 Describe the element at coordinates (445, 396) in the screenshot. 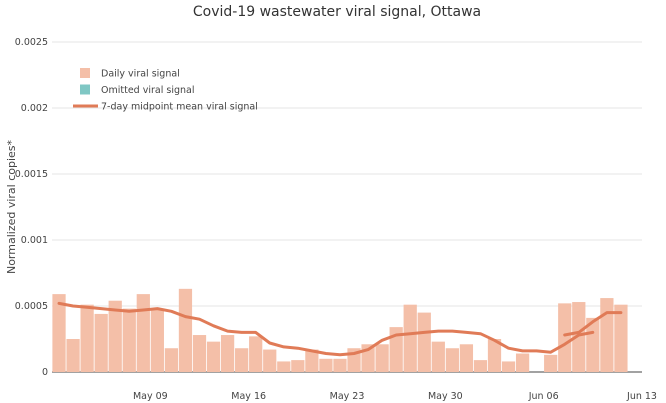

I see `x-tick-label: May 30` at that location.